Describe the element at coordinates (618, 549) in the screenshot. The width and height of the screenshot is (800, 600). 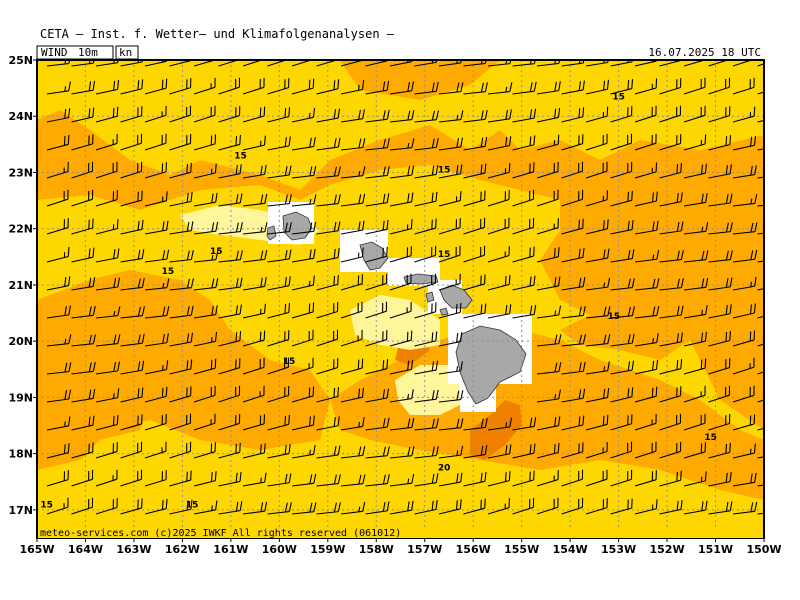
I see `lon-label: 153W` at that location.